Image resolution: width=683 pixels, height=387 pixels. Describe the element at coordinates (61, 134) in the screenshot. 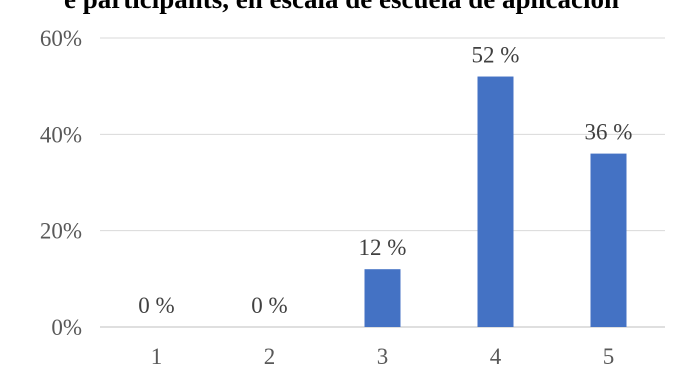

I see `y-tick-label: 40%` at that location.